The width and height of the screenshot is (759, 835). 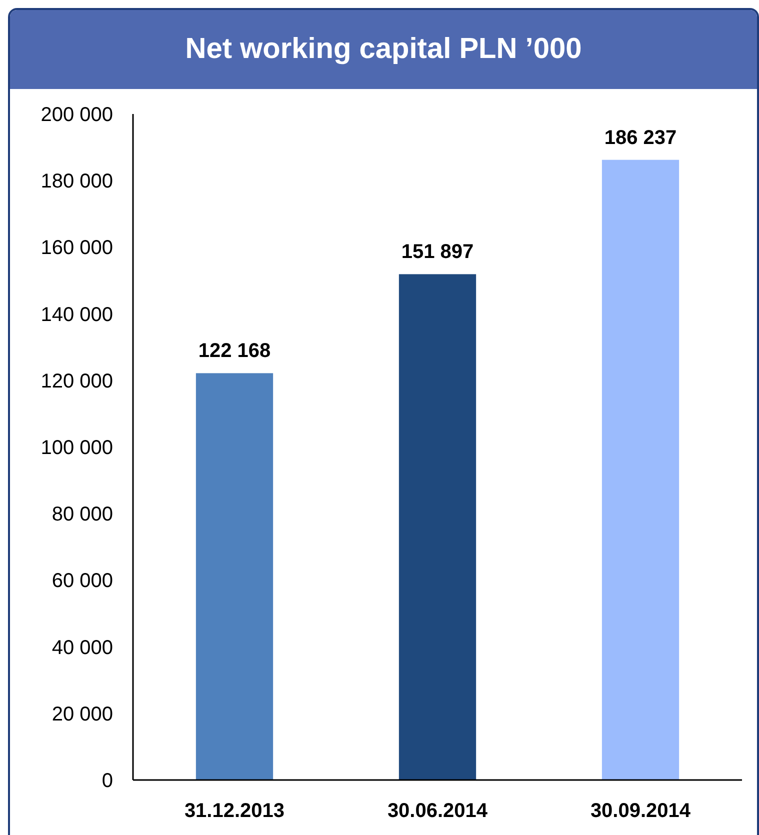 I want to click on y-tick-label: 60 000, so click(x=82, y=581).